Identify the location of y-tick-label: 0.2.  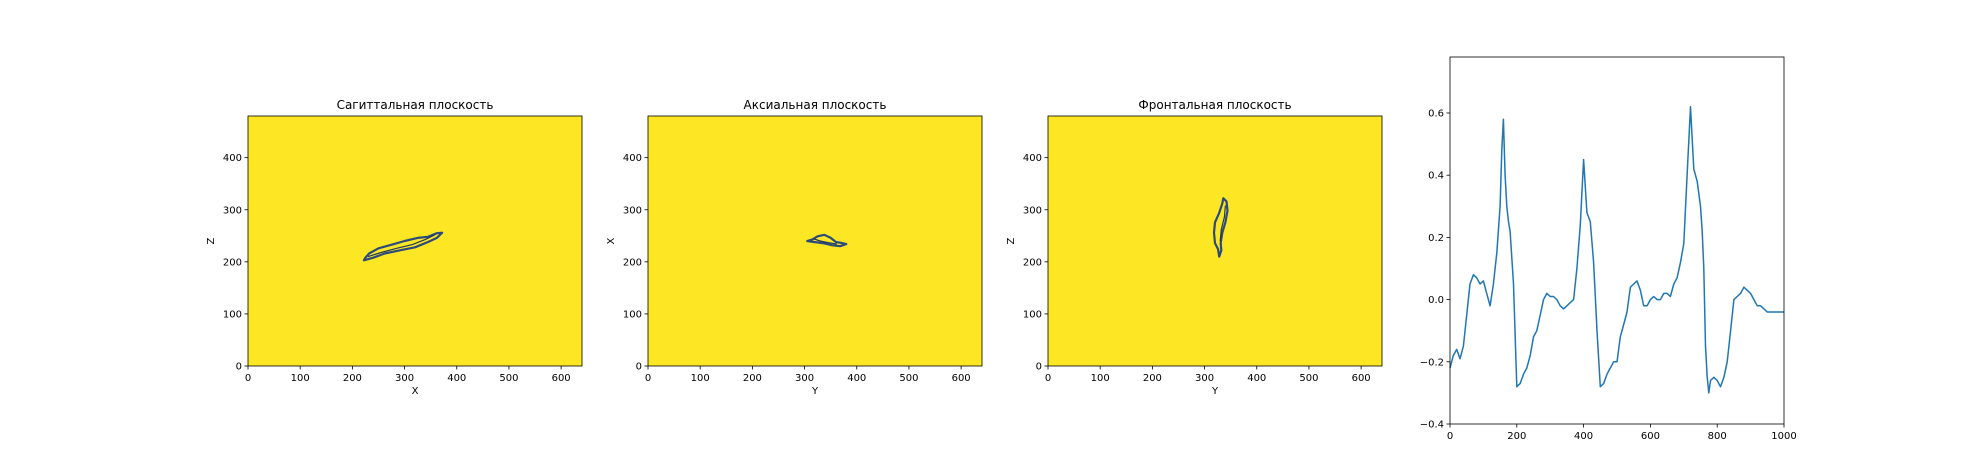
(1436, 238).